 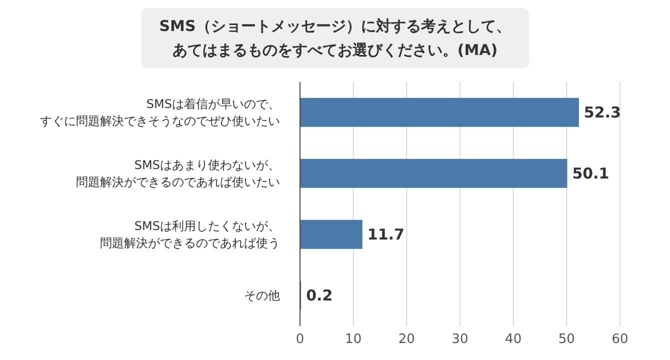 What do you see at coordinates (319, 295) in the screenshot?
I see `data-label: 0.2` at bounding box center [319, 295].